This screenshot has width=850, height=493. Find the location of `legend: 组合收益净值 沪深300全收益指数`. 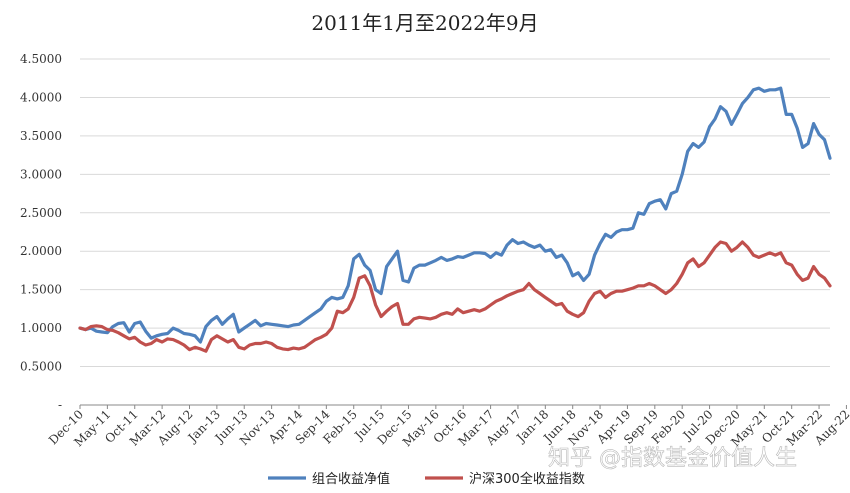

legend: 组合收益净值 沪深300全收益指数 is located at coordinates (426, 479).